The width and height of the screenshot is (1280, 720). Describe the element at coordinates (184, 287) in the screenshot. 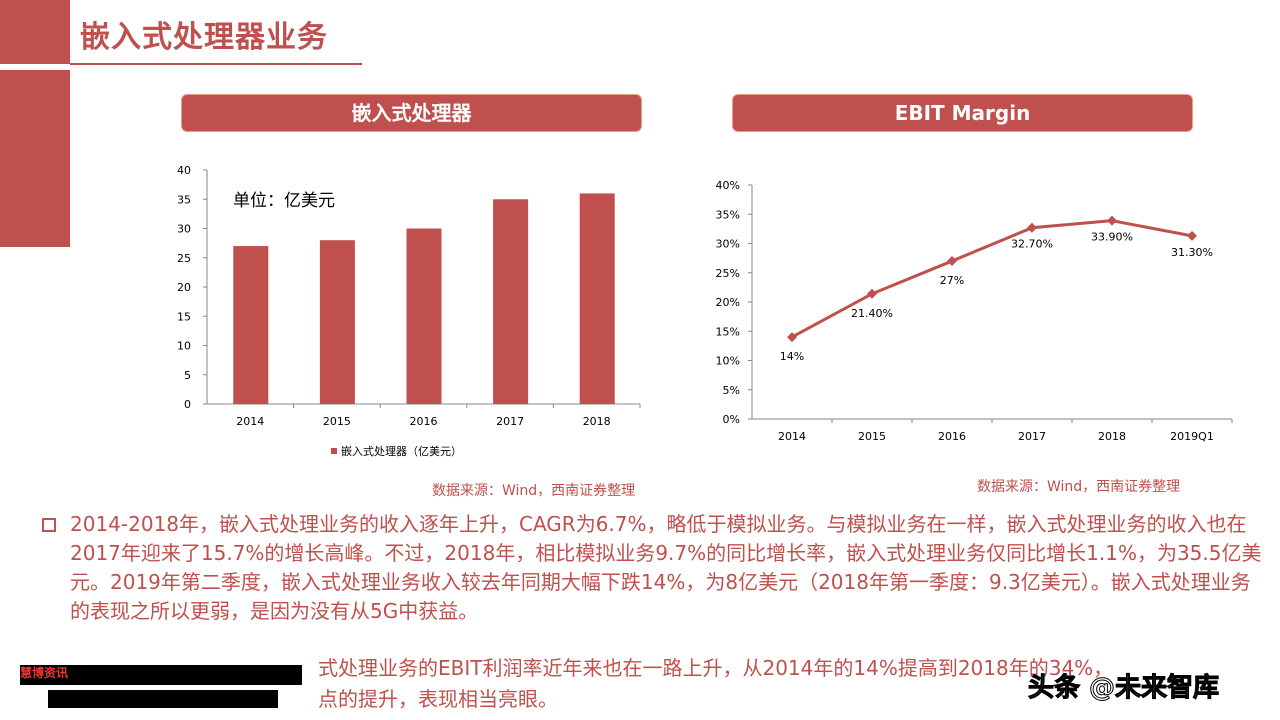

I see `bar-y-tick-label: 20` at that location.